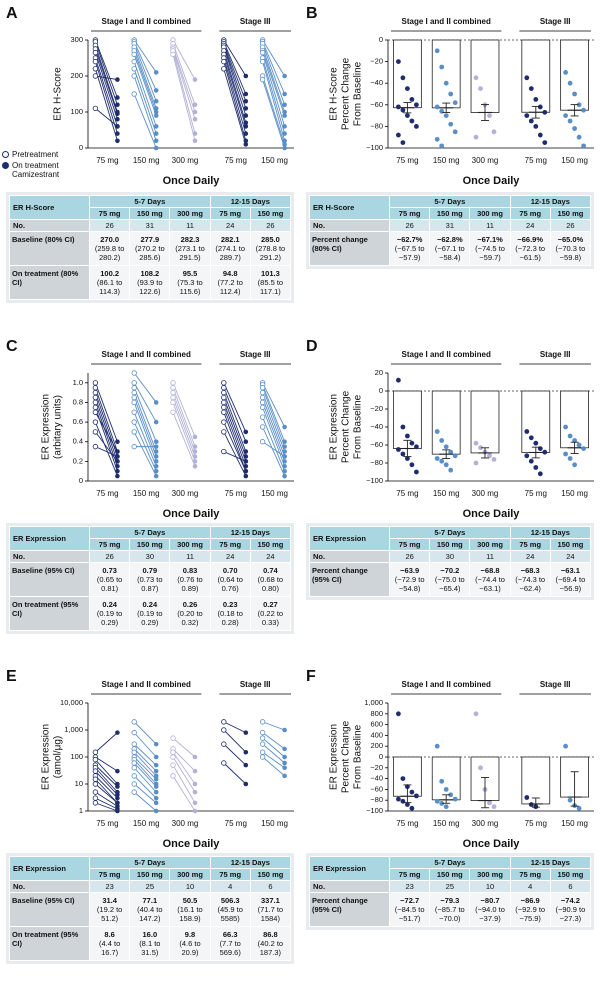 The image size is (600, 991). I want to click on panel-label: A, so click(12, 13).